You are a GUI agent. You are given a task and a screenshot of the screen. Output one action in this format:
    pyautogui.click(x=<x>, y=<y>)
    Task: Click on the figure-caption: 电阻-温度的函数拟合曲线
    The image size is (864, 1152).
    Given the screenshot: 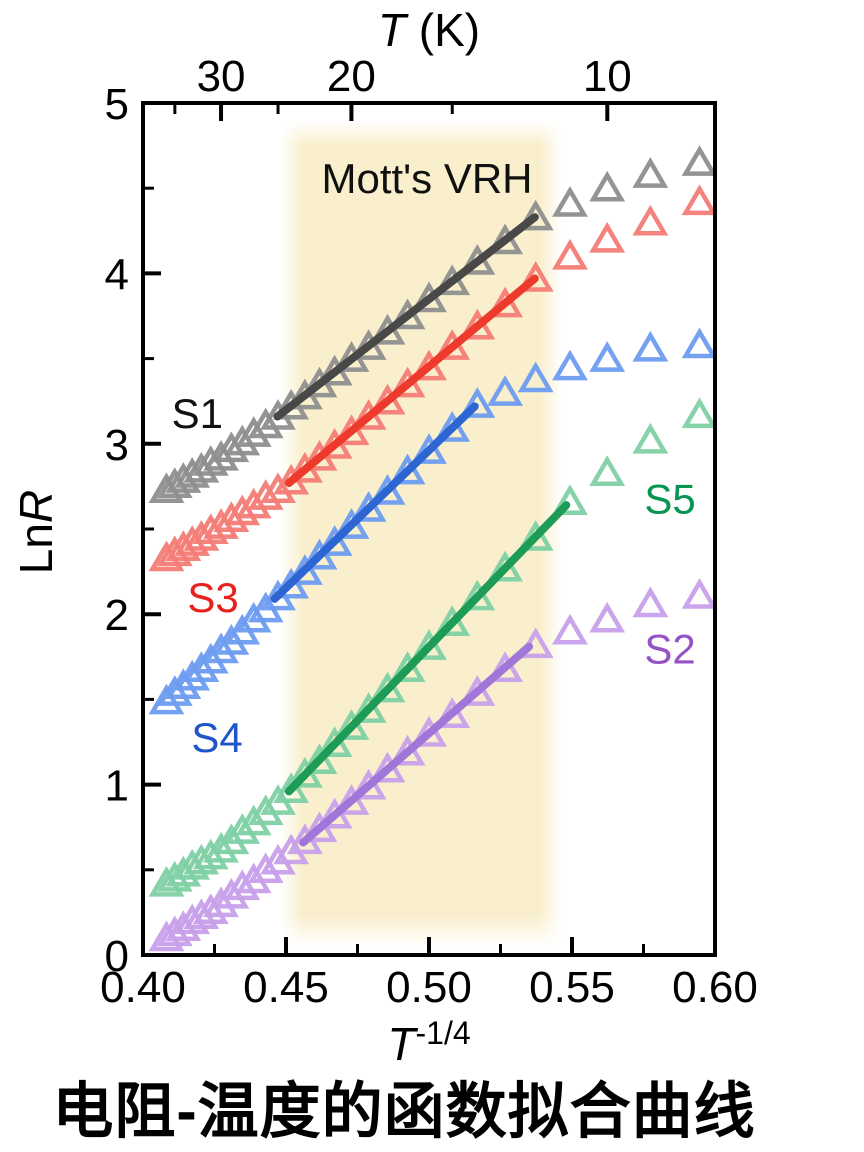 What is the action you would take?
    pyautogui.click(x=404, y=1111)
    